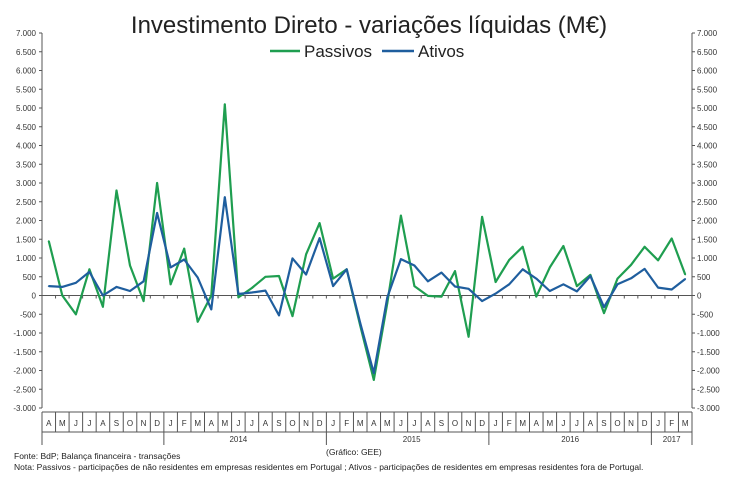 The width and height of the screenshot is (738, 486). Describe the element at coordinates (26, 52) in the screenshot. I see `y-tick-label-left: 6.500` at that location.